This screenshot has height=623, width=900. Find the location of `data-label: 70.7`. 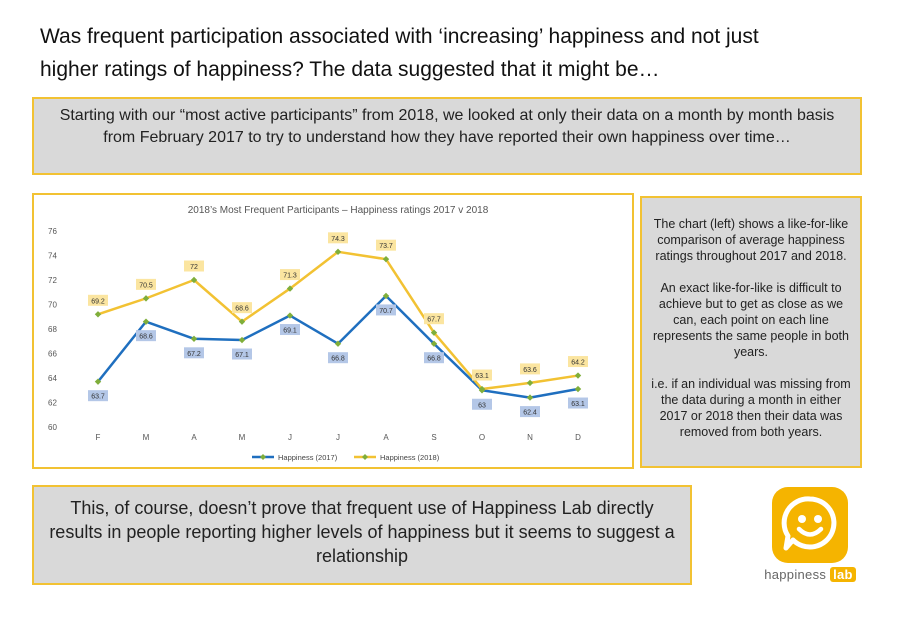

data-label: 70.7 is located at coordinates (386, 311).